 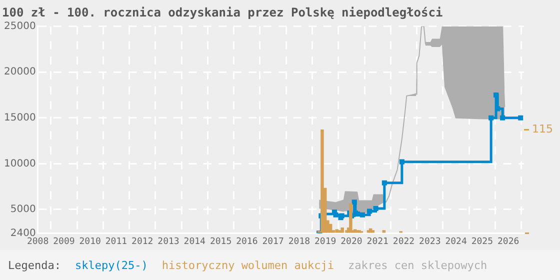 I want to click on x-tick-label: 2020, so click(x=351, y=241).